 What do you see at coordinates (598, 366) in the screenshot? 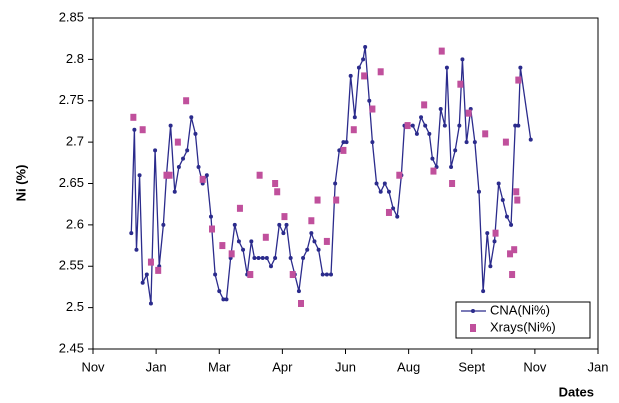
I see `x-tick-label: Jan` at bounding box center [598, 366].